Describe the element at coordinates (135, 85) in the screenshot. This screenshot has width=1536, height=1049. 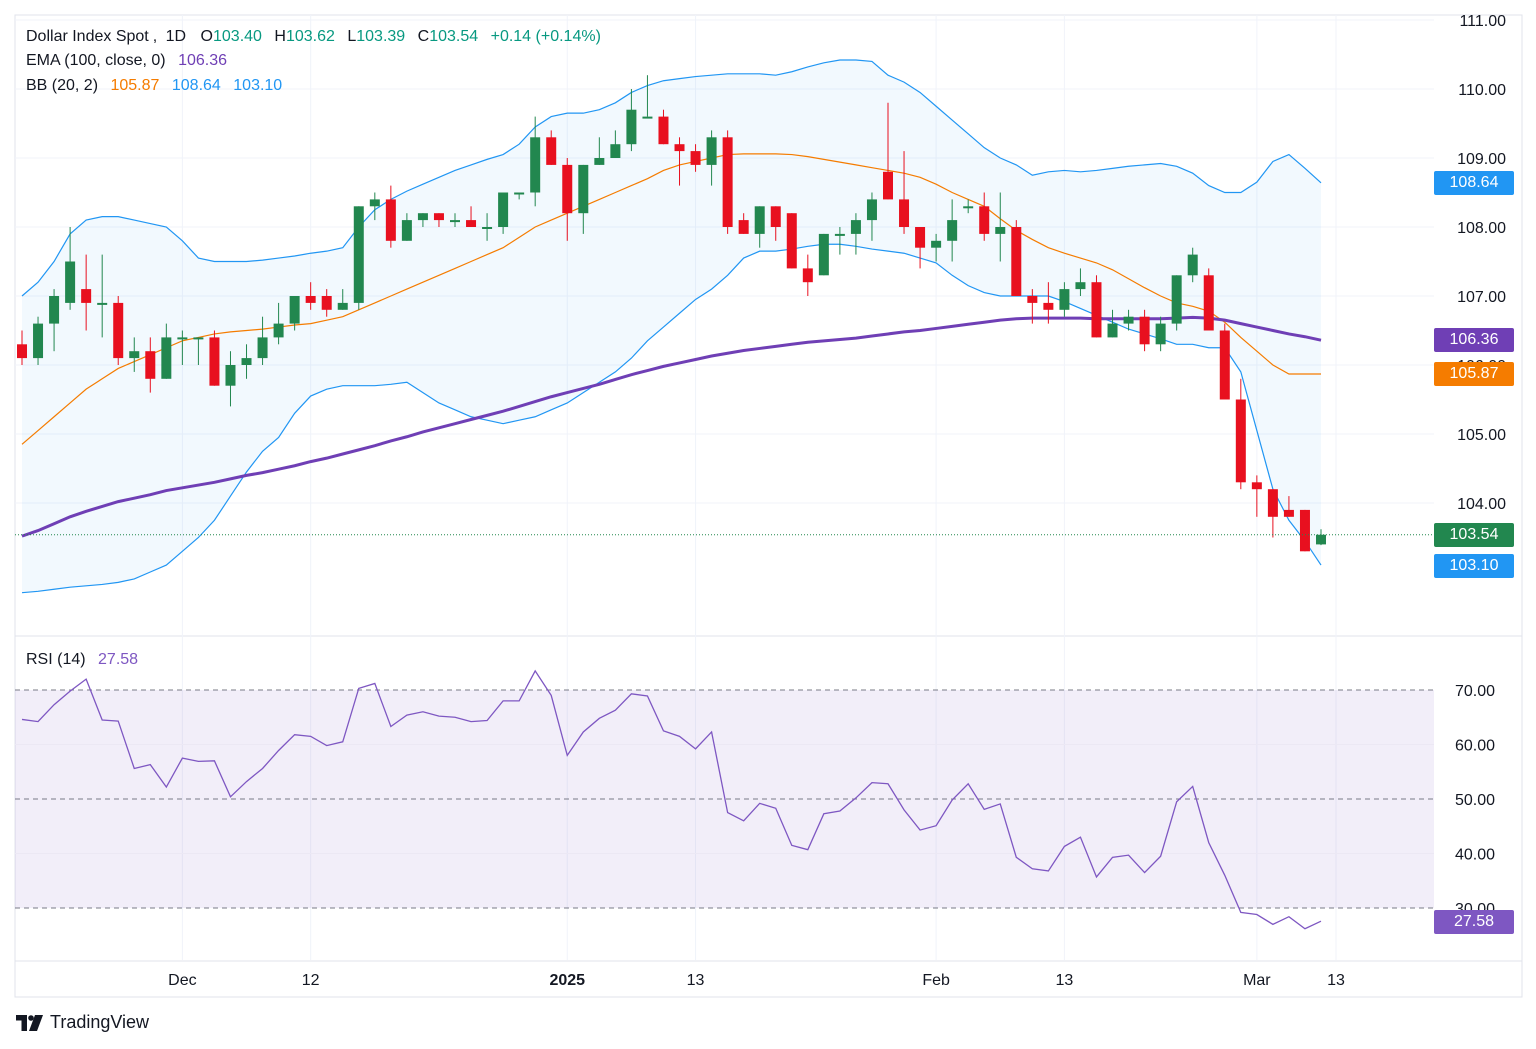
I see `bb-basis-value: 105.87` at that location.